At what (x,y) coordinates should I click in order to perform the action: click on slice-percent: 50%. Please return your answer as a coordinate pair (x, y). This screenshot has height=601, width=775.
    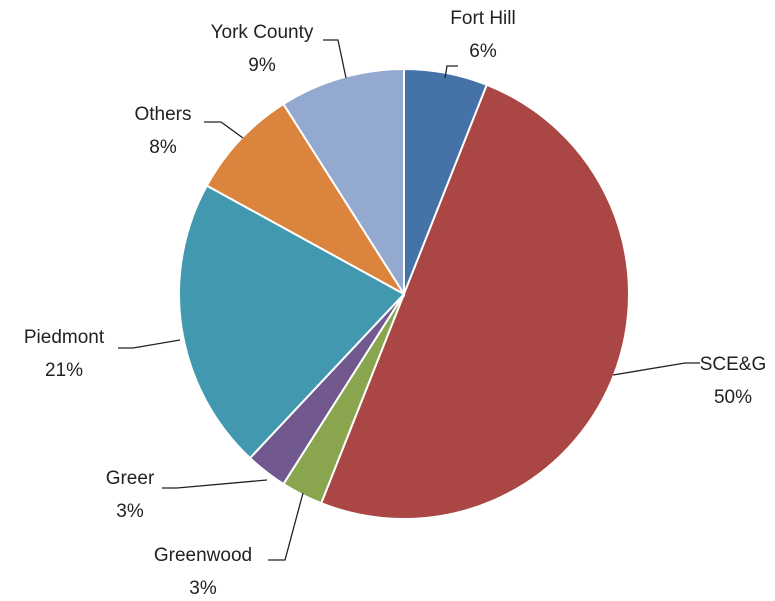
    Looking at the image, I should click on (733, 397).